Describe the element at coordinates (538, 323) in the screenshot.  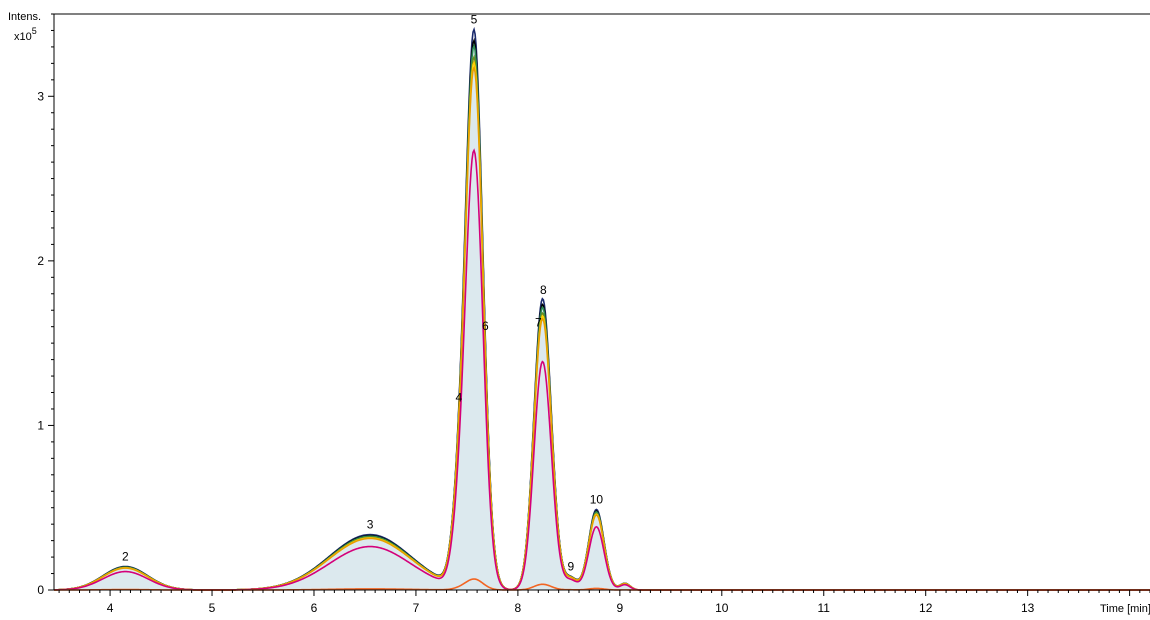
I see `peak-label-7: 7` at that location.